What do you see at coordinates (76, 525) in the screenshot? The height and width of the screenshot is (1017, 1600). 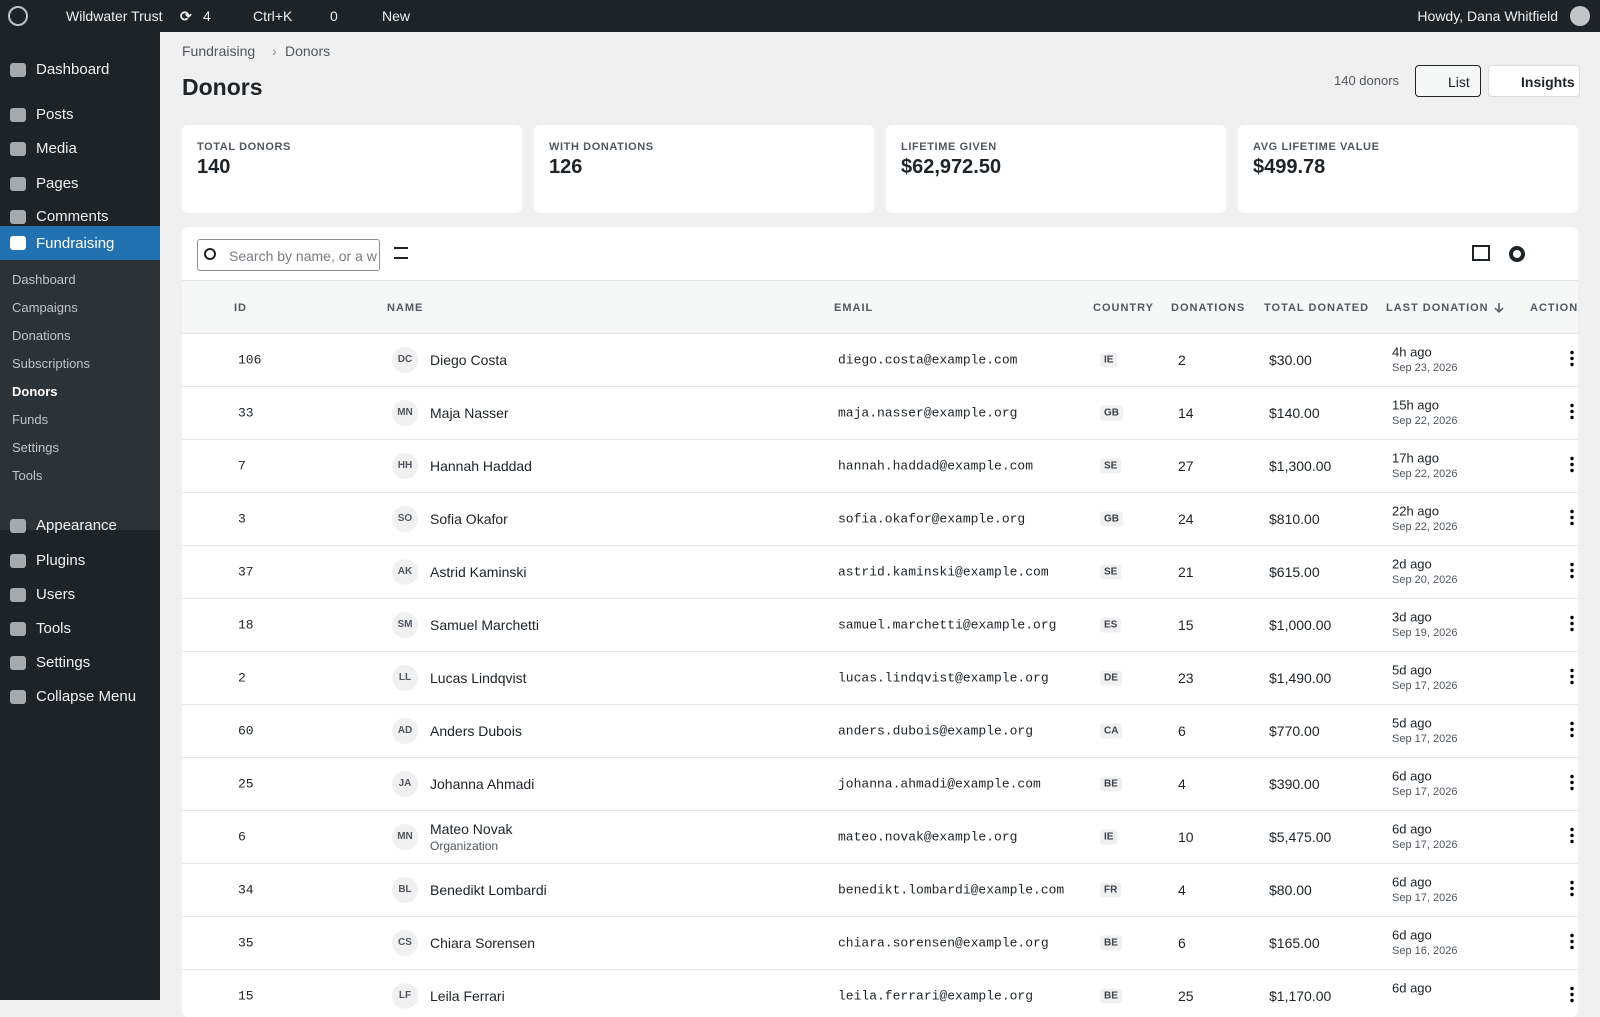 I see `menu-item: Appearance` at bounding box center [76, 525].